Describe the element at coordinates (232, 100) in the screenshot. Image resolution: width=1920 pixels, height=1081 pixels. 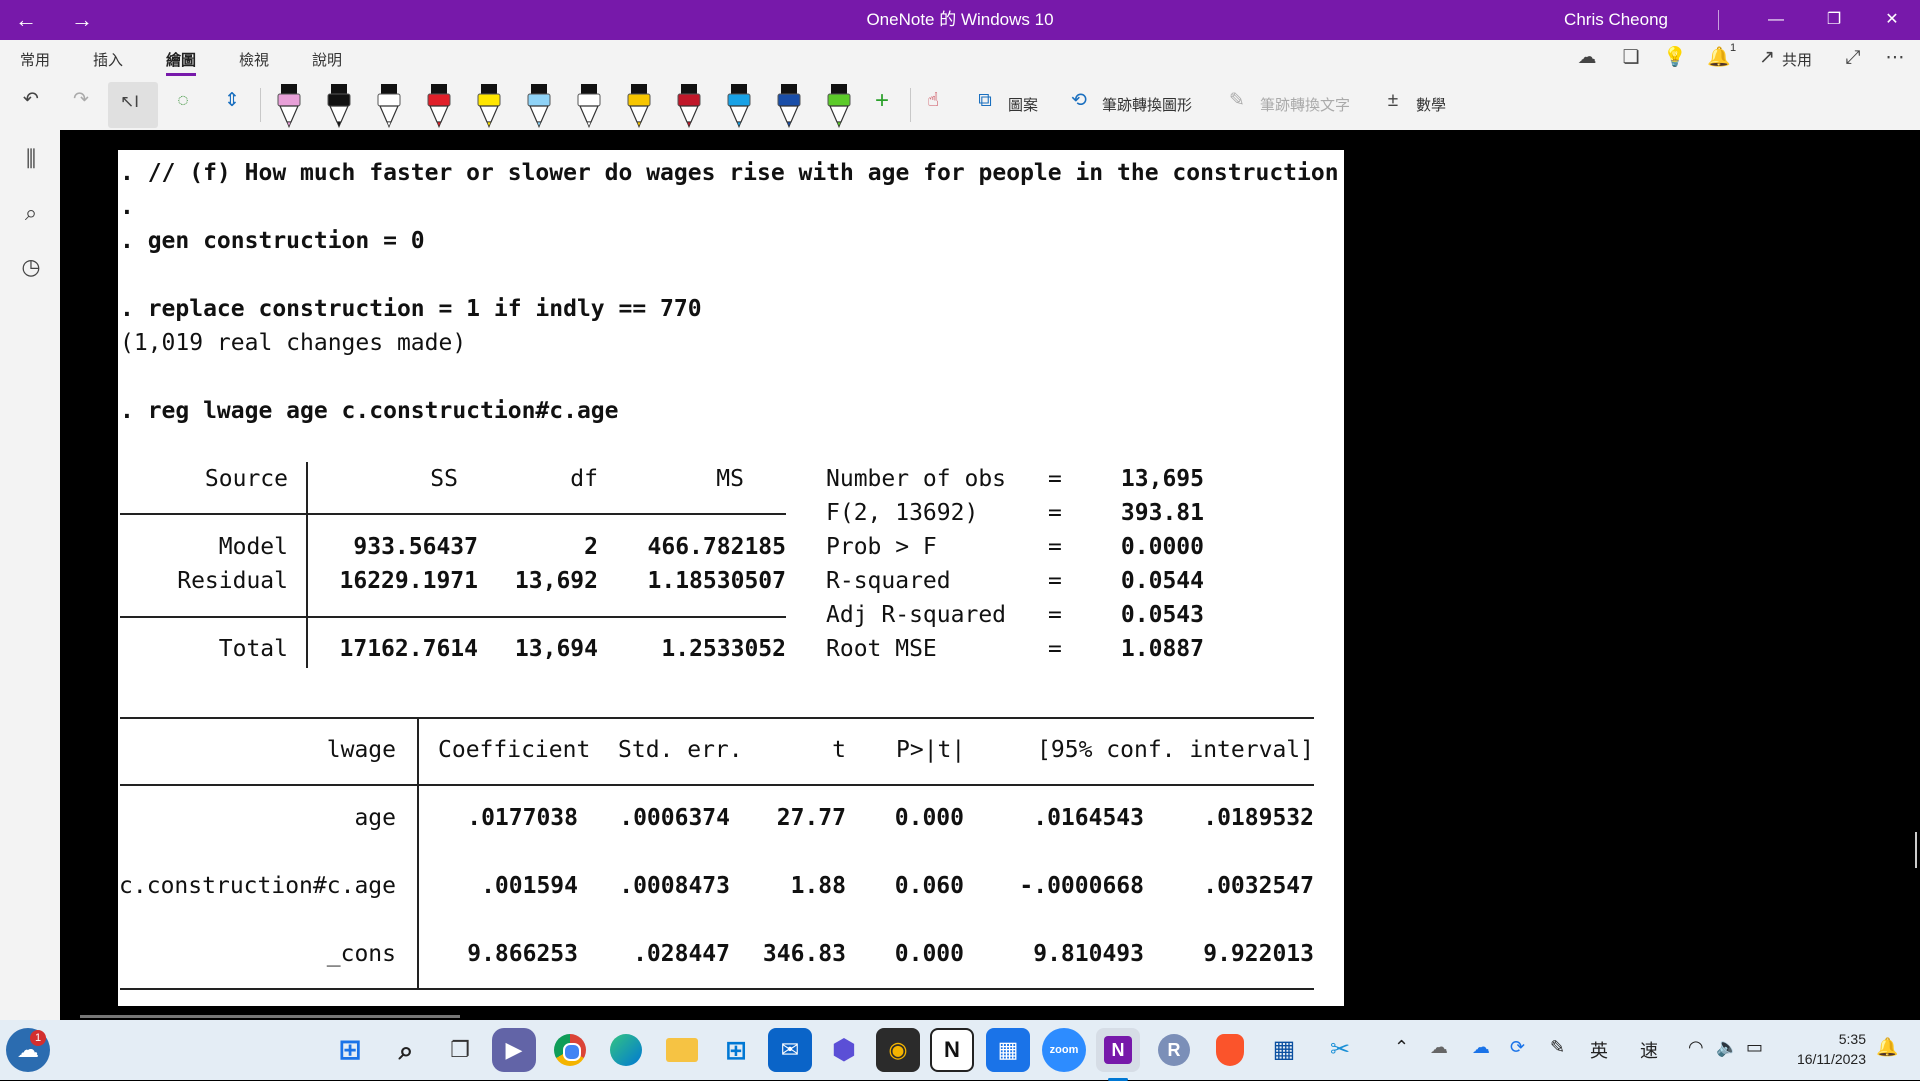
I see `insert-space-icon: ⇕` at that location.